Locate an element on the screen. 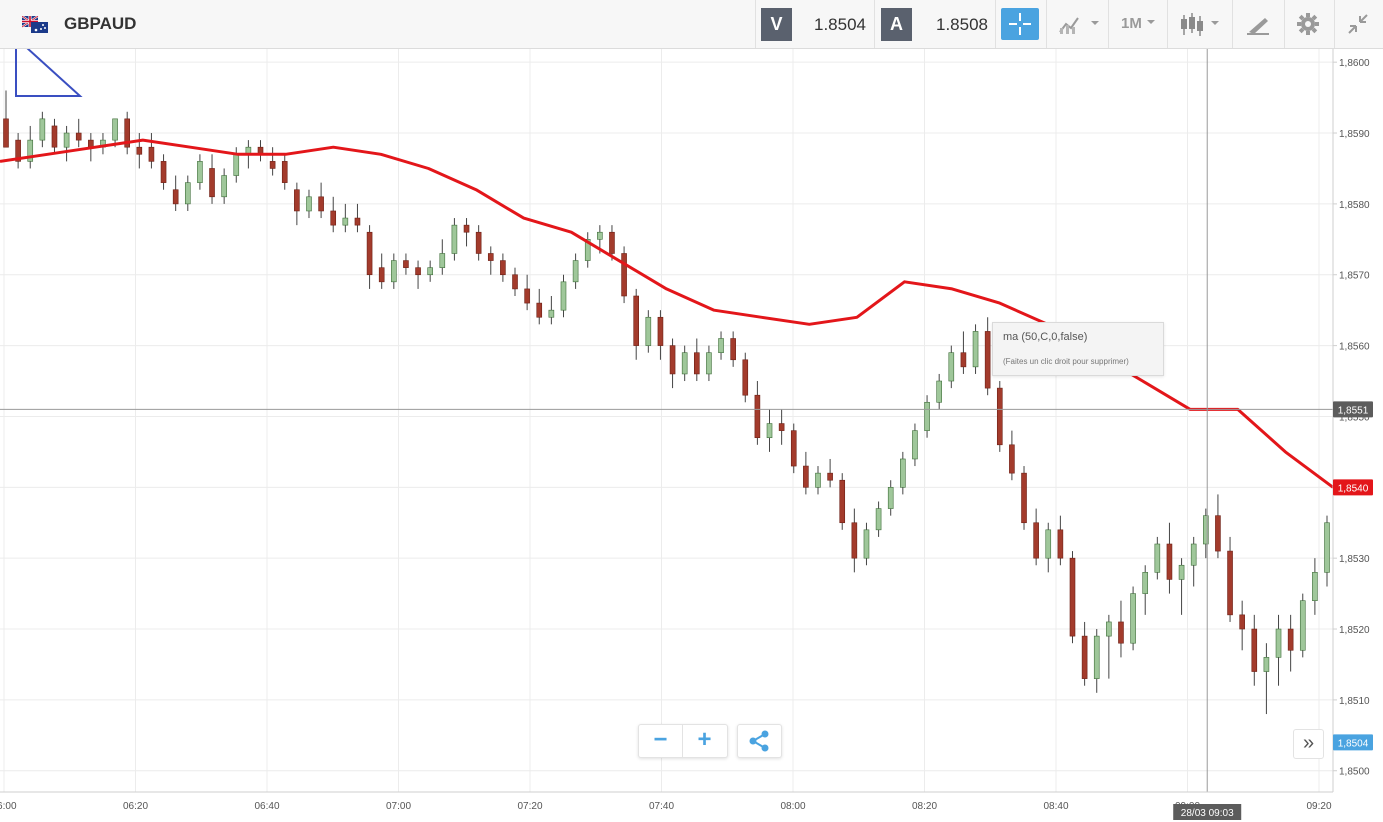  crosshair-price-label-box is located at coordinates (1353, 409).